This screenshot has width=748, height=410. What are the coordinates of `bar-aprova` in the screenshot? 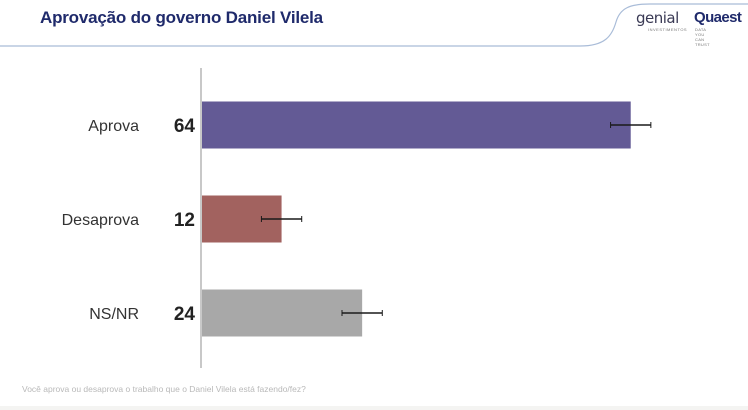 It's located at (416, 125).